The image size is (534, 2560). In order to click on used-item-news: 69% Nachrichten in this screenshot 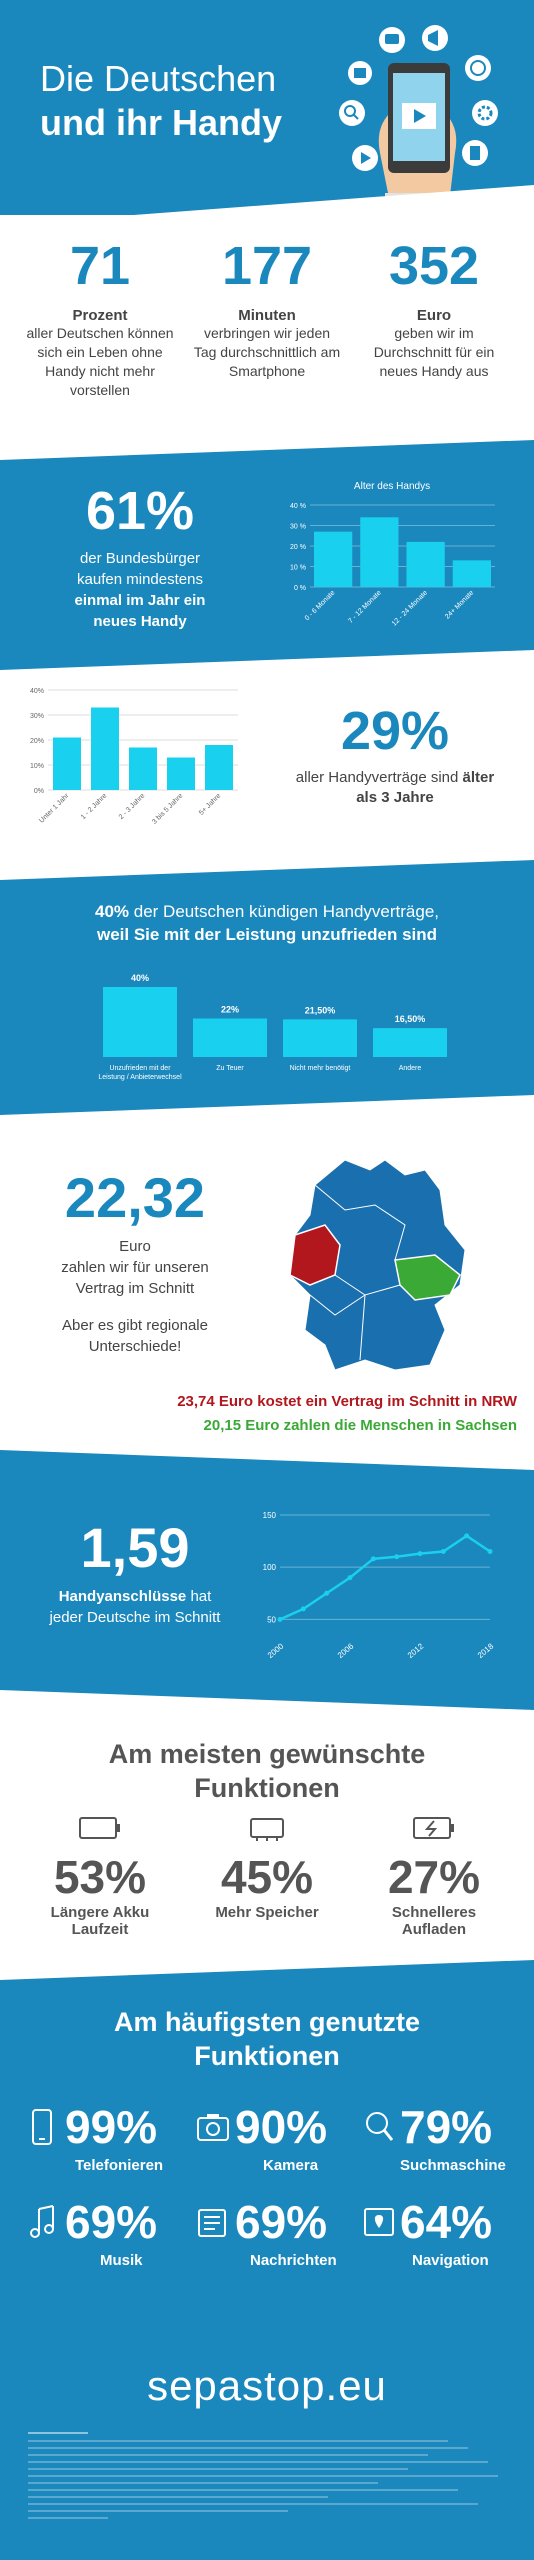, I will do `click(275, 2235)`.